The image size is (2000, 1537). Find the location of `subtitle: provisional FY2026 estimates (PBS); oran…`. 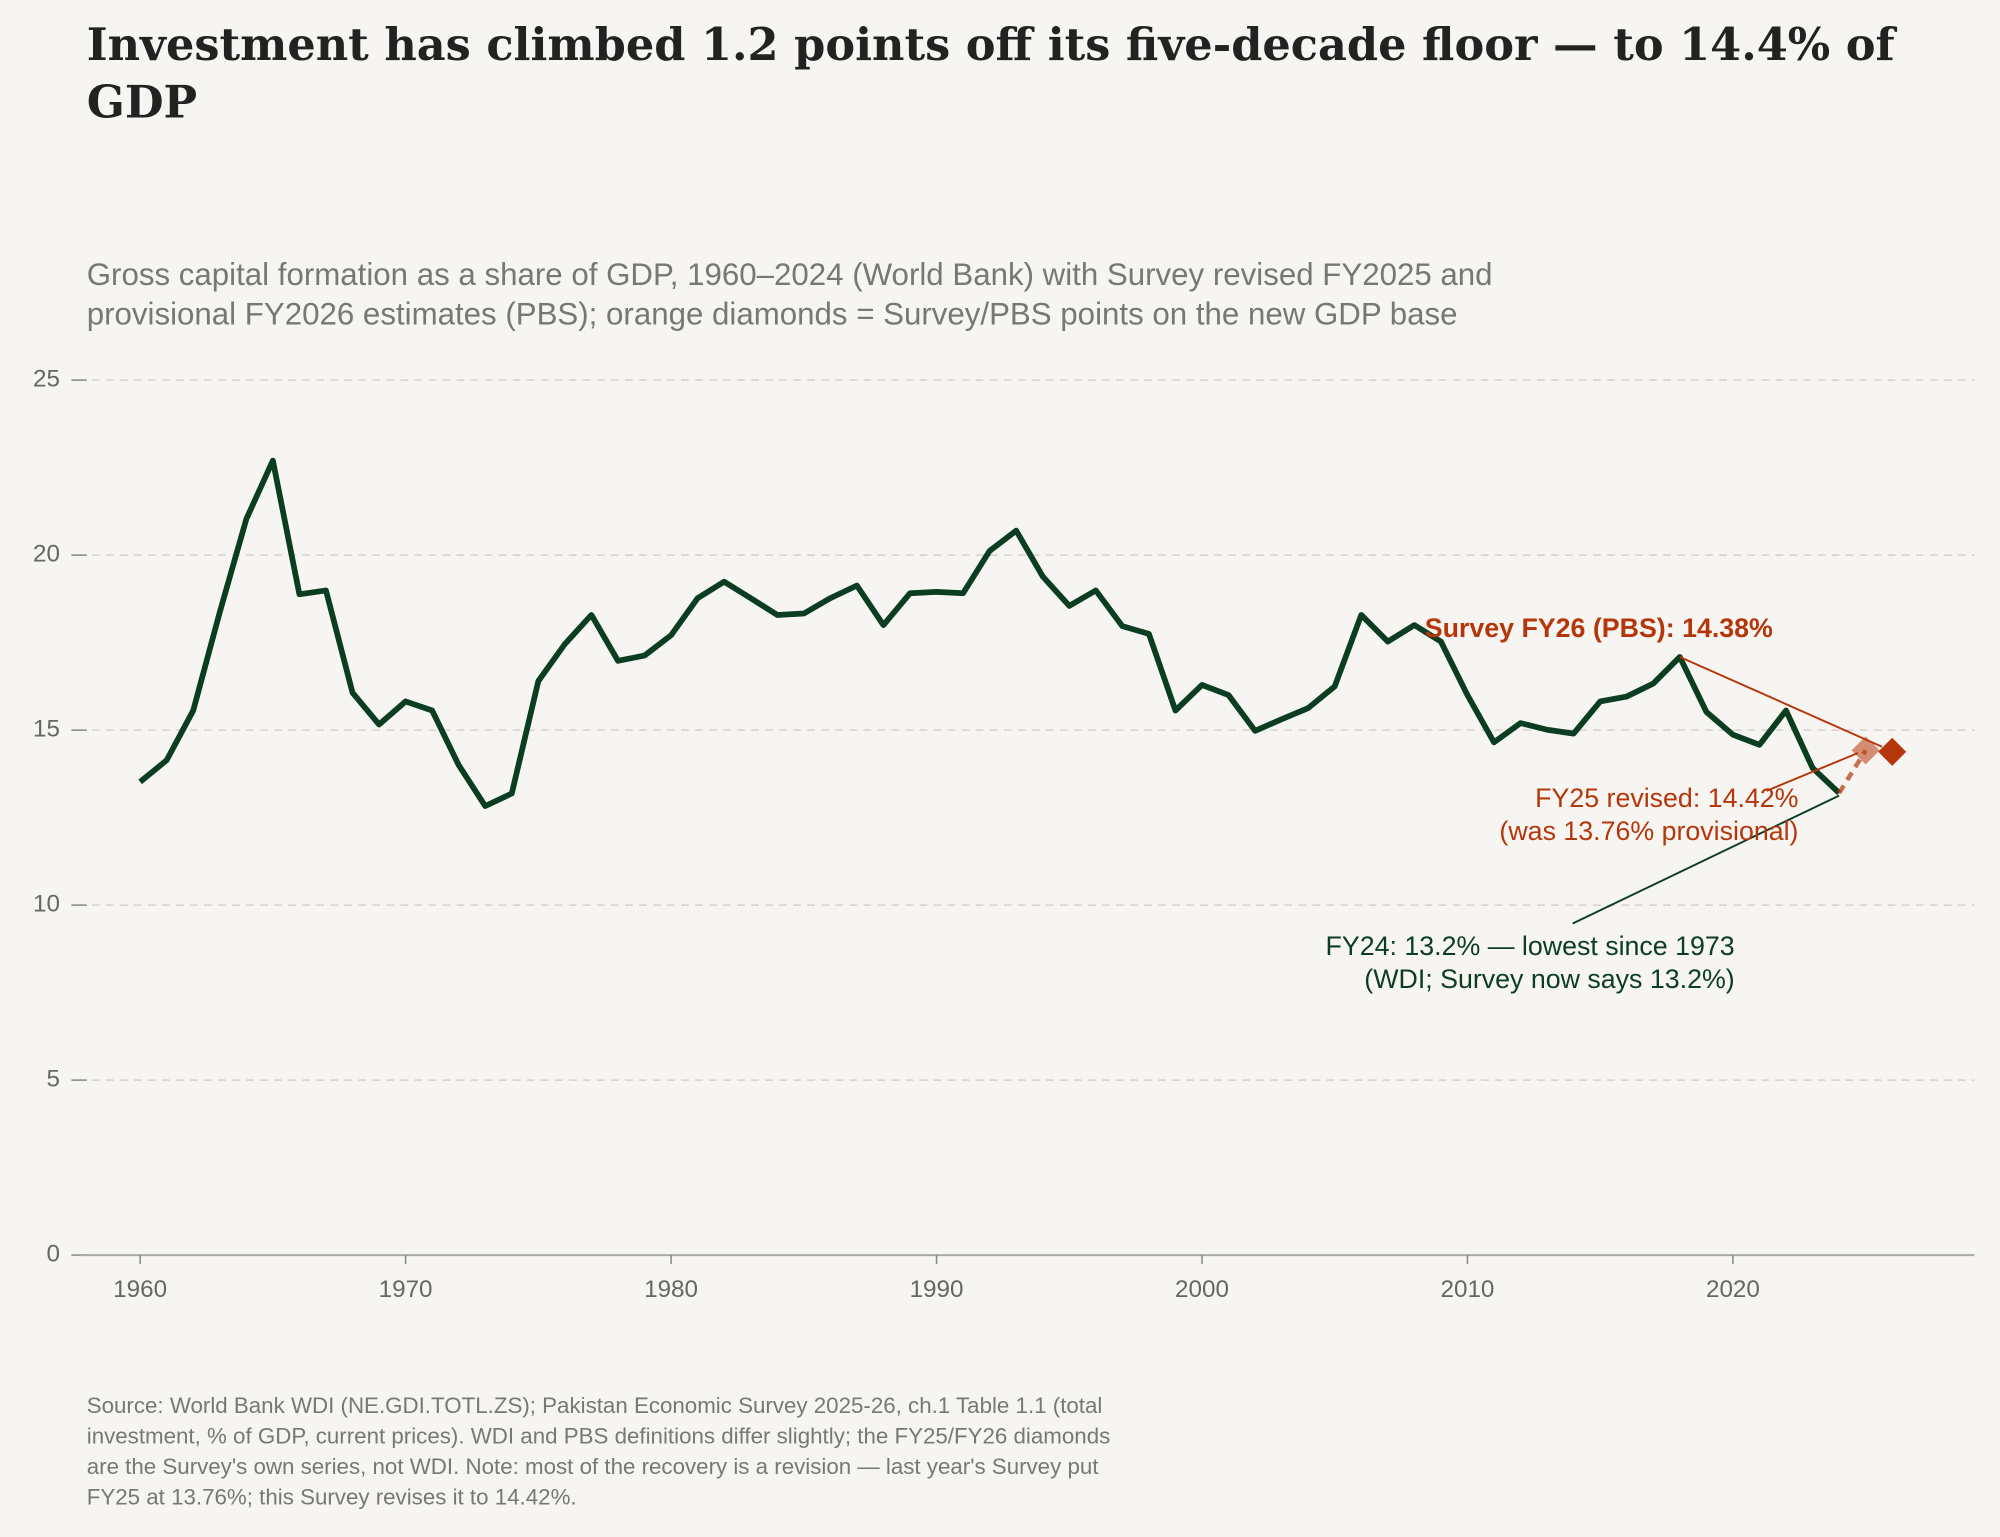

subtitle: provisional FY2026 estimates (PBS); oran… is located at coordinates (772, 314).